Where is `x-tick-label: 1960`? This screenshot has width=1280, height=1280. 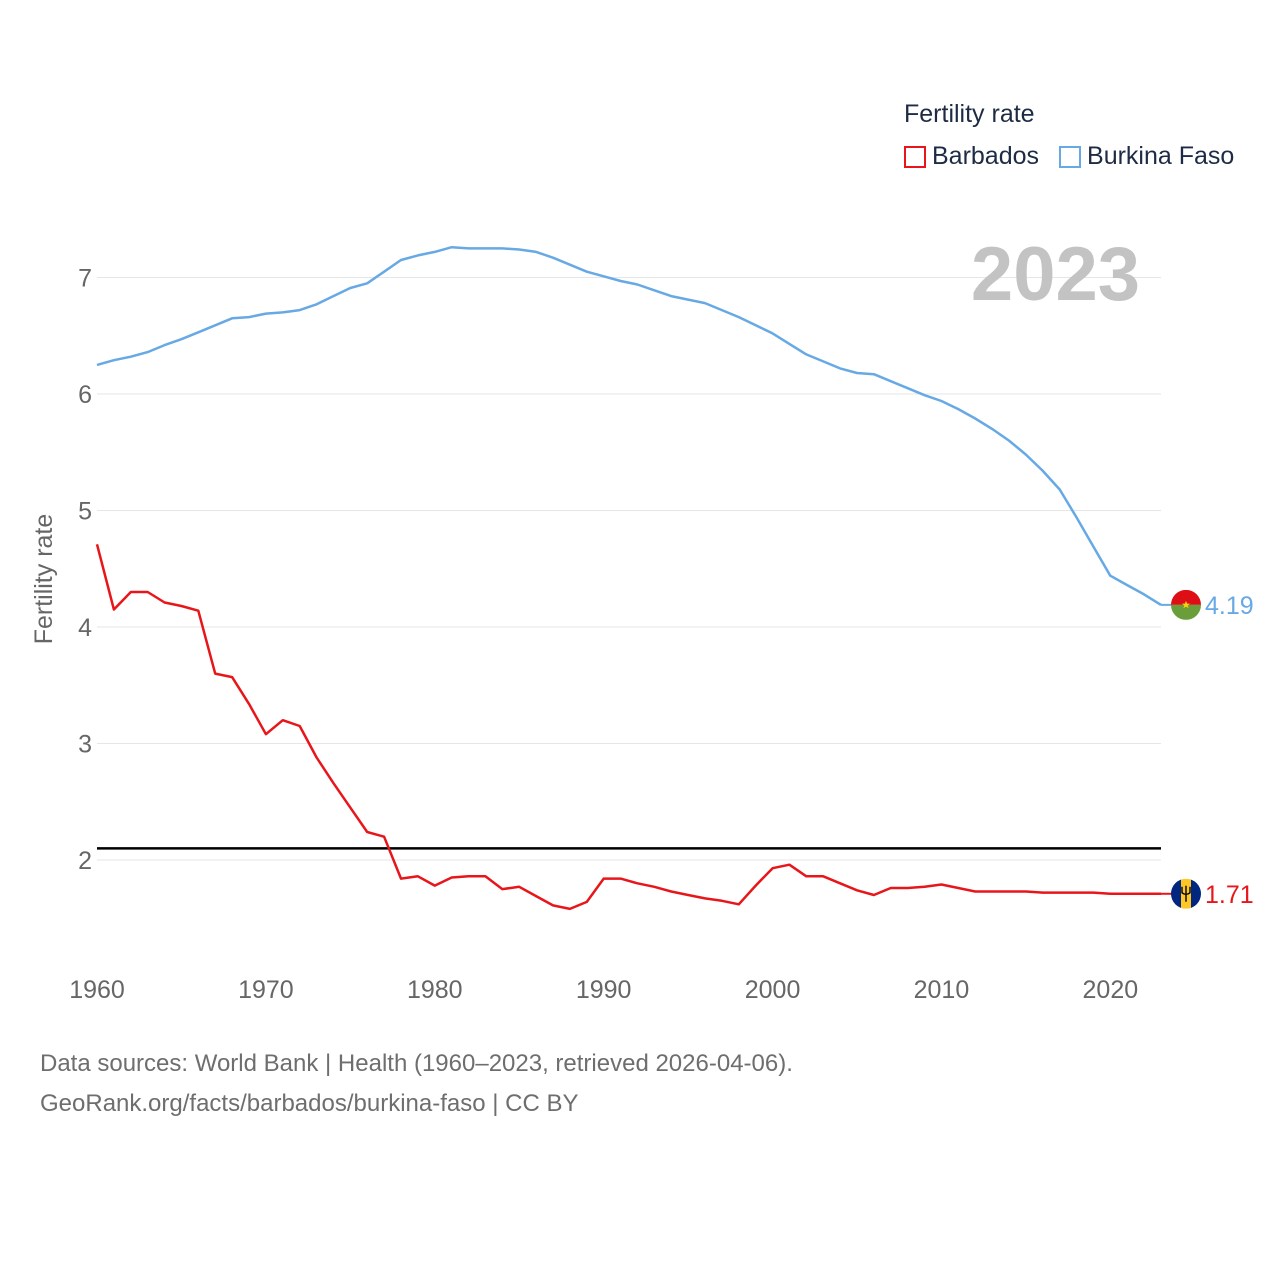
x-tick-label: 1960 is located at coordinates (97, 990).